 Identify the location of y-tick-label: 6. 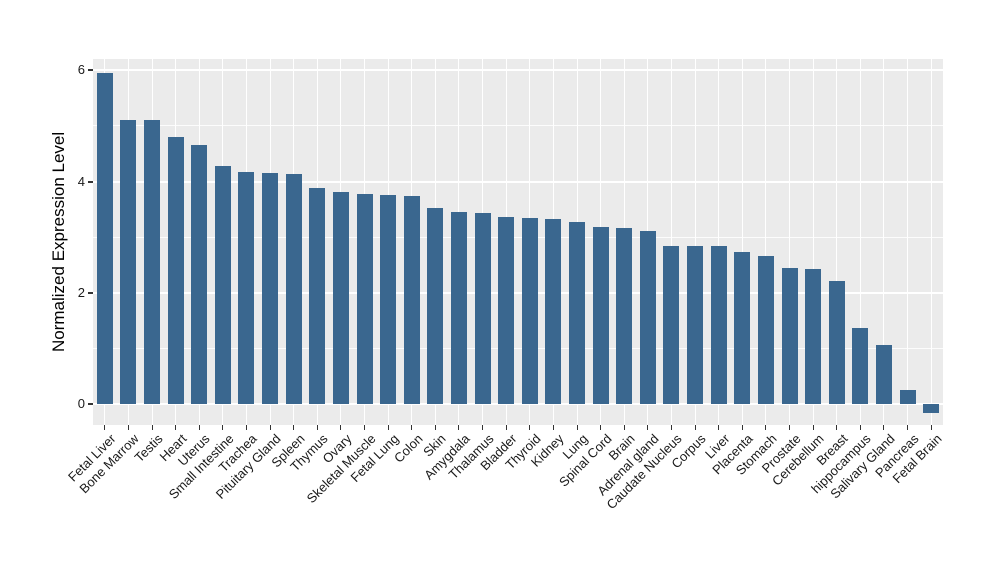
(81, 70).